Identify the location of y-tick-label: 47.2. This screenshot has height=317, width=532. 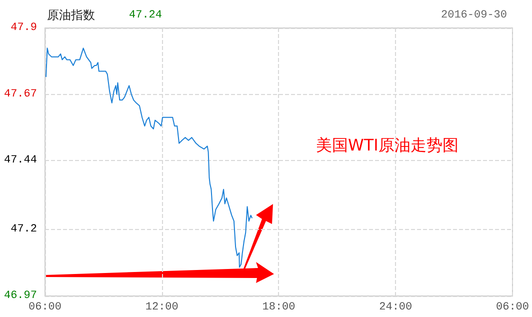
(23, 230).